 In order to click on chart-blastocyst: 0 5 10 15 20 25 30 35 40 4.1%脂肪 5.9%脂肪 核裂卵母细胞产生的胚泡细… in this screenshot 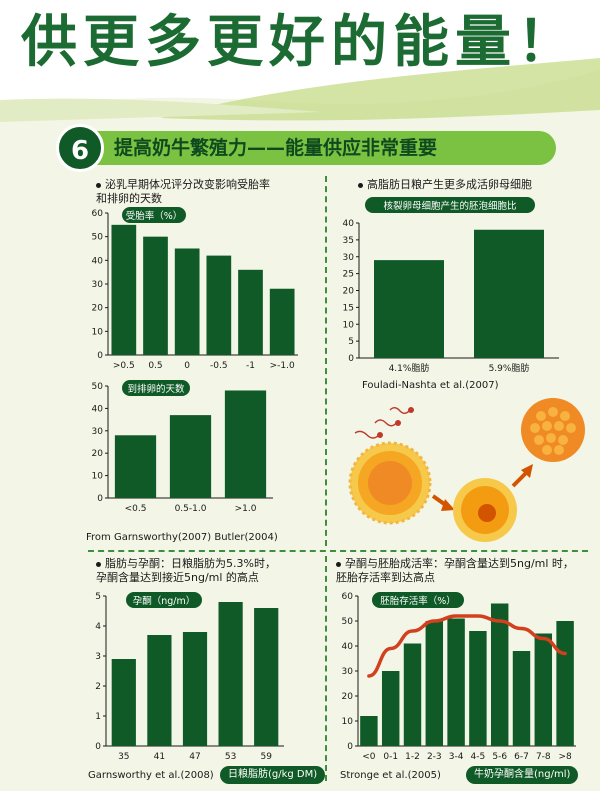, I will do `click(451, 285)`.